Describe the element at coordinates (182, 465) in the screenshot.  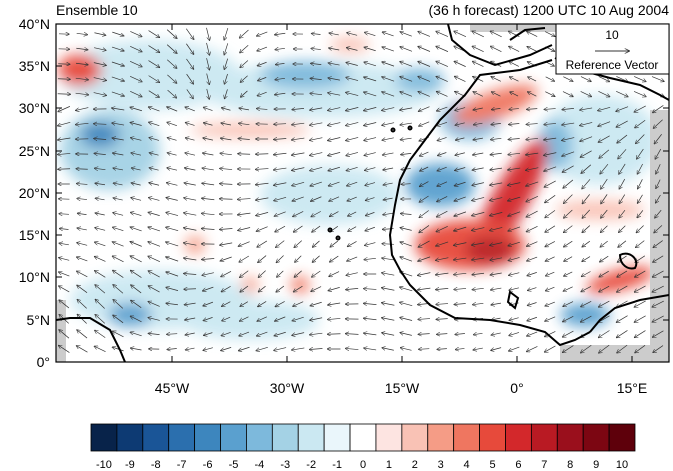
I see `colorbar-label: -7` at that location.